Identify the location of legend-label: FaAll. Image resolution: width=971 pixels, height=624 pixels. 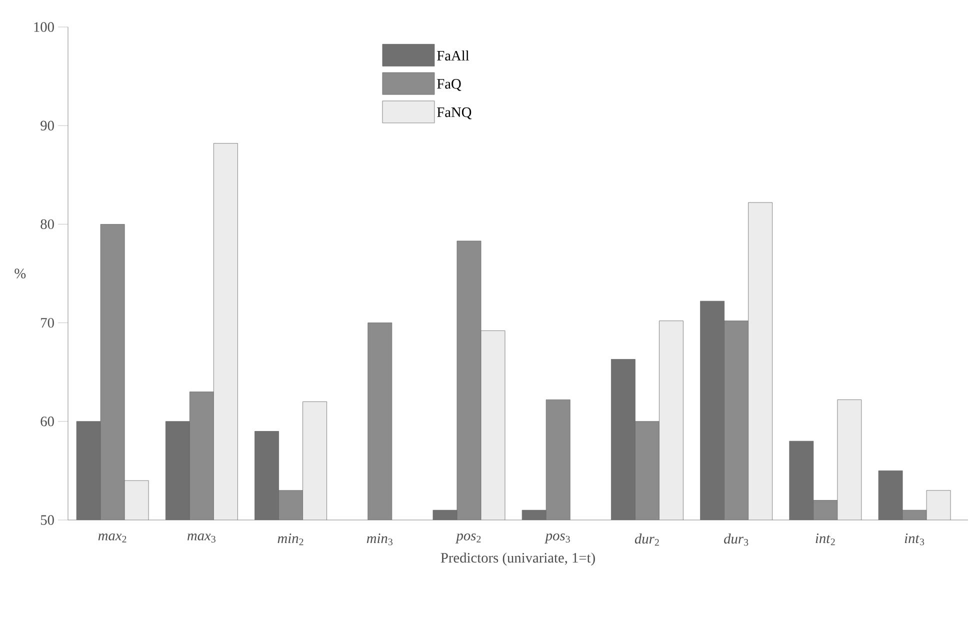
(453, 55).